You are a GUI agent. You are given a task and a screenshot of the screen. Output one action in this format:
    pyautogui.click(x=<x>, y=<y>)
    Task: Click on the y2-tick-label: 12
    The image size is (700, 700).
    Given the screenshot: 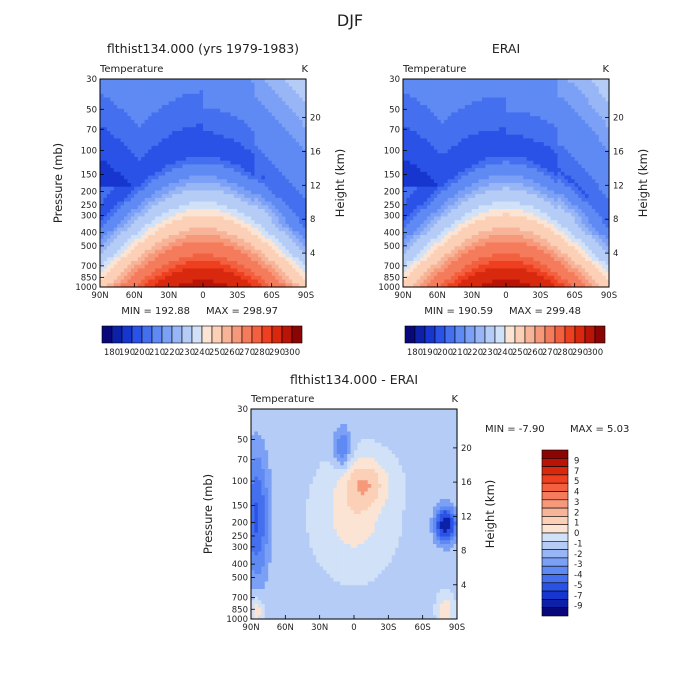 What is the action you would take?
    pyautogui.click(x=315, y=186)
    